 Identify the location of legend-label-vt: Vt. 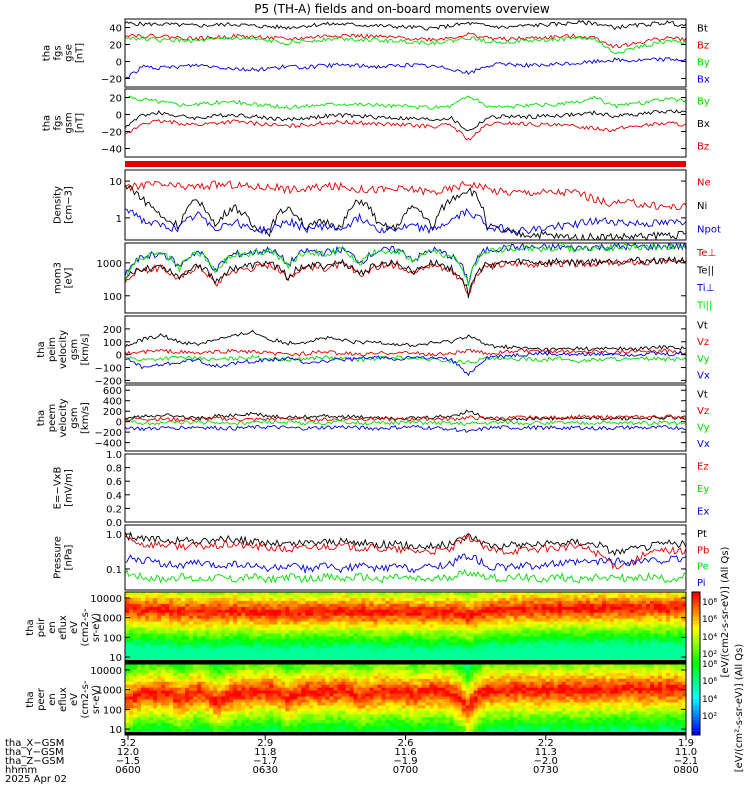
(702, 325).